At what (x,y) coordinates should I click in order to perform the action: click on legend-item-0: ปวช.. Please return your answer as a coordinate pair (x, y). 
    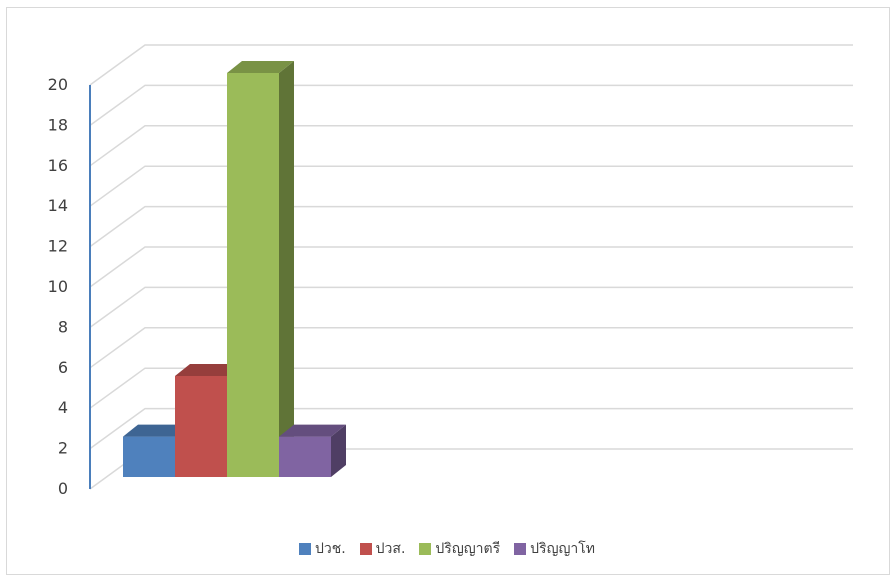
    Looking at the image, I should click on (322, 549).